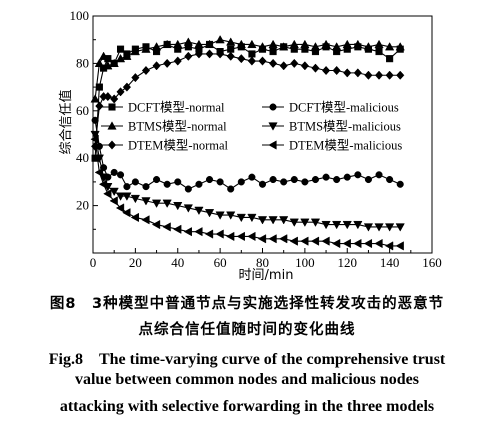 The image size is (494, 434). Describe the element at coordinates (82, 157) in the screenshot. I see `y-tick-label: 40` at that location.